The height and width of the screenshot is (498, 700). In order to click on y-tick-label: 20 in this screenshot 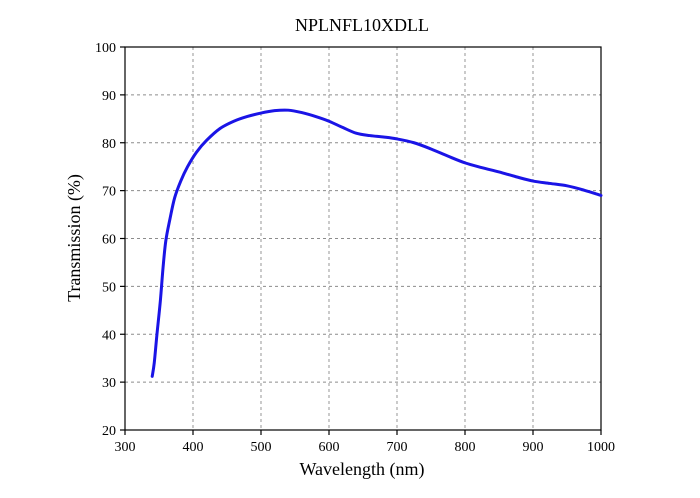, I will do `click(109, 431)`.